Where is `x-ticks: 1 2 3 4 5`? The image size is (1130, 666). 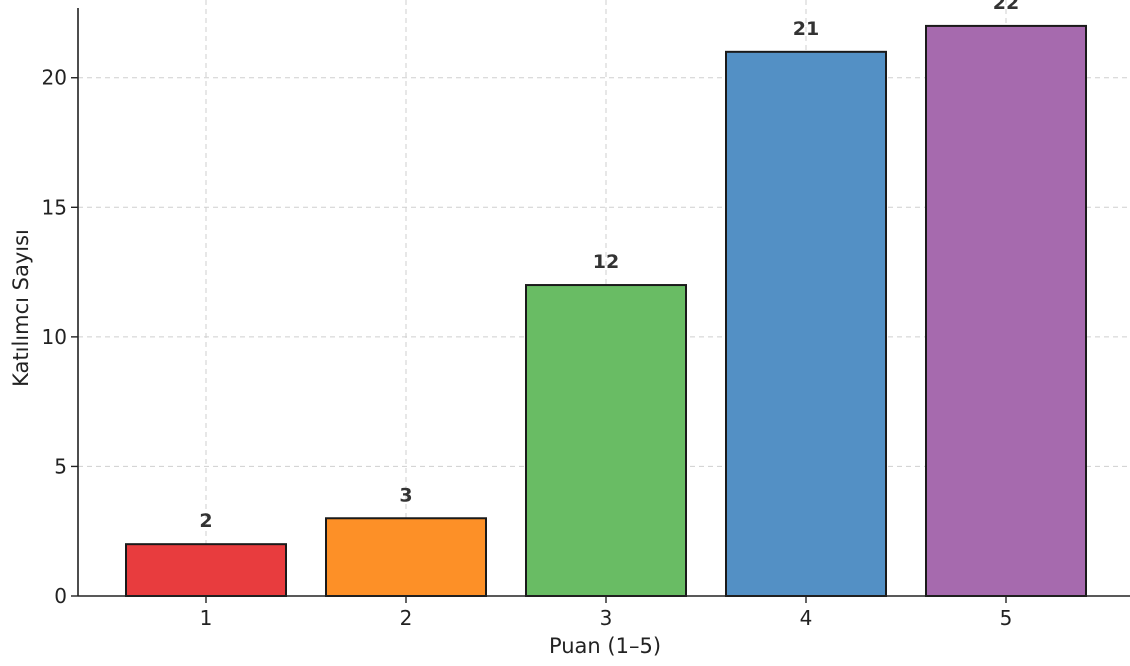
x-ticks: 1 2 3 4 5 is located at coordinates (606, 613).